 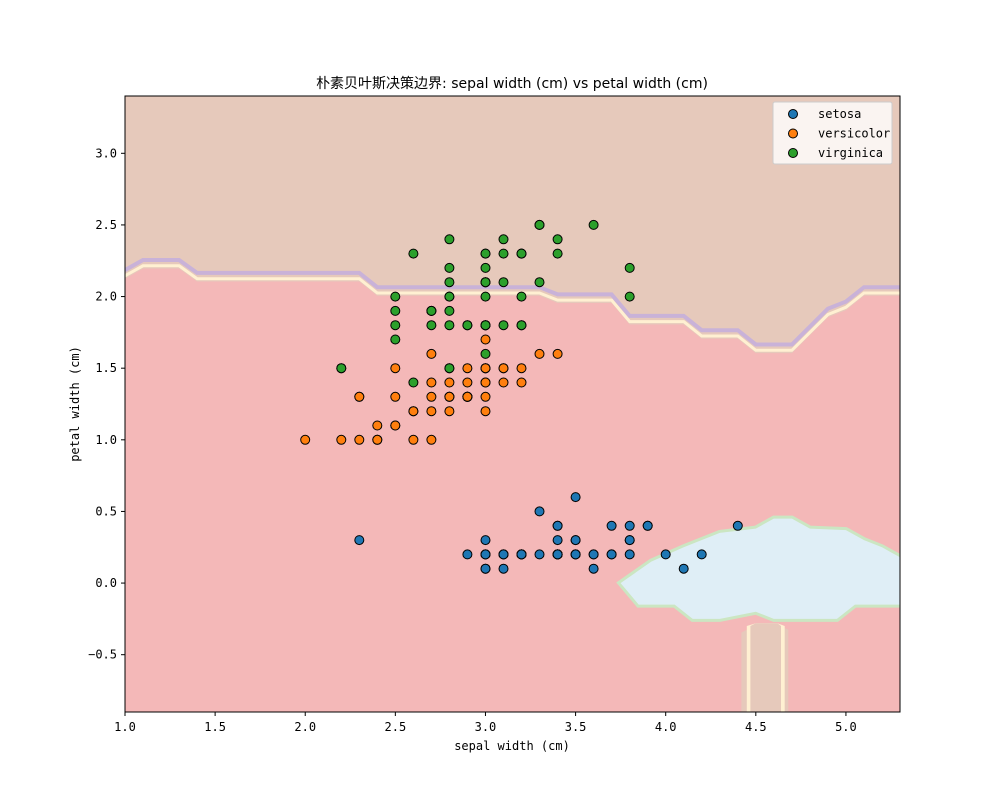 I want to click on boundary-contour-versicolor, so click(x=512, y=308).